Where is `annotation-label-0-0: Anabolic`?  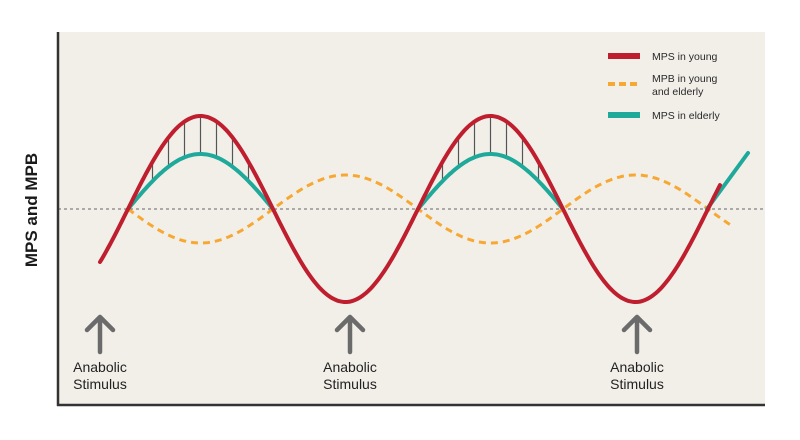
annotation-label-0-0: Anabolic is located at coordinates (100, 367).